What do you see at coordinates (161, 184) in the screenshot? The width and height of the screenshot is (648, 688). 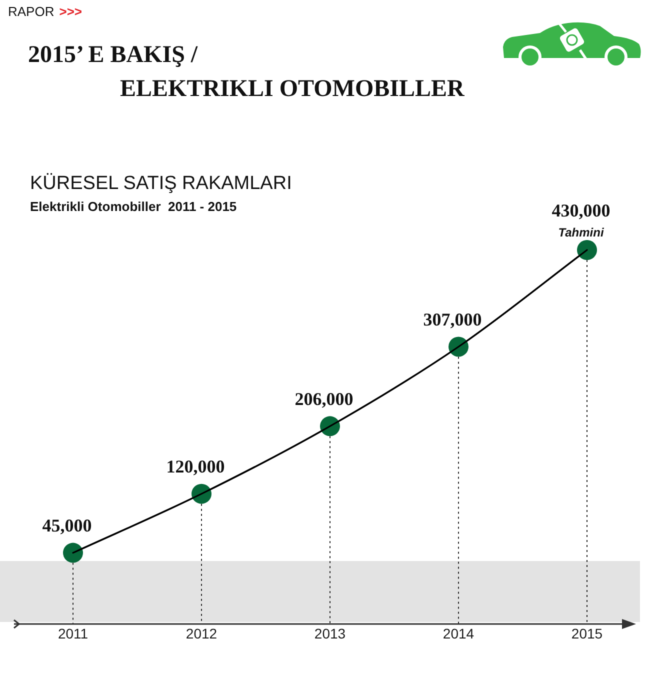 I see `chart-subtitle: KÜRESEL SATIŞ RAKAMLARI` at bounding box center [161, 184].